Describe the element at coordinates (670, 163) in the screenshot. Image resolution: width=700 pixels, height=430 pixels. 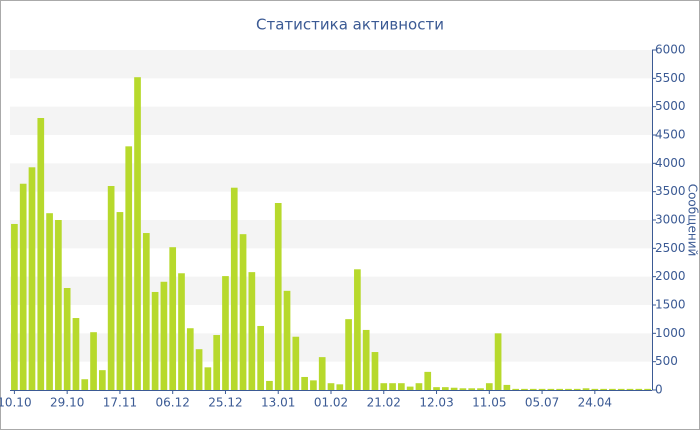
I see `y-tick-label: 4000` at that location.